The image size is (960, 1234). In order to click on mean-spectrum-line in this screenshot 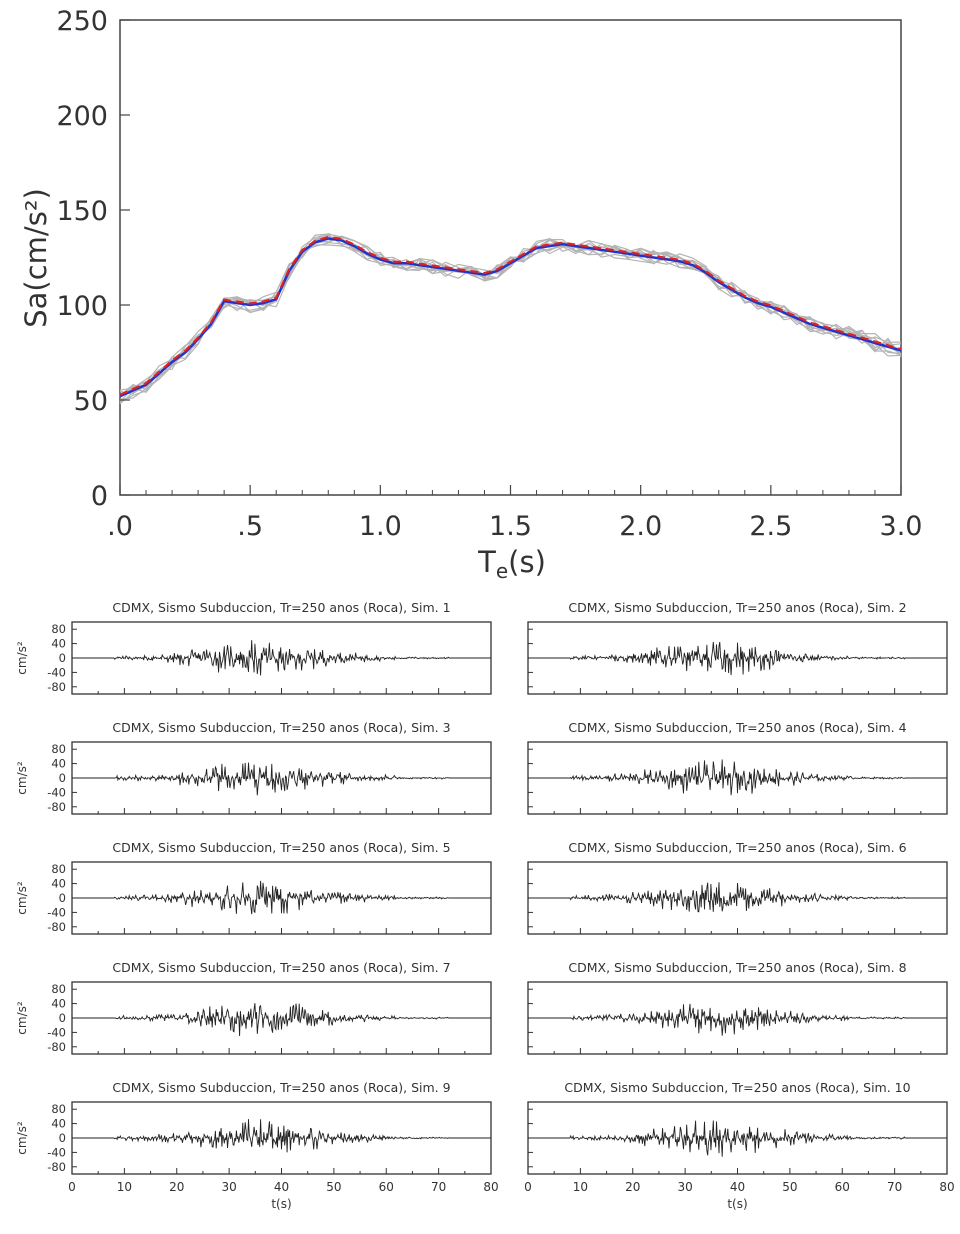, I will do `click(510, 317)`.